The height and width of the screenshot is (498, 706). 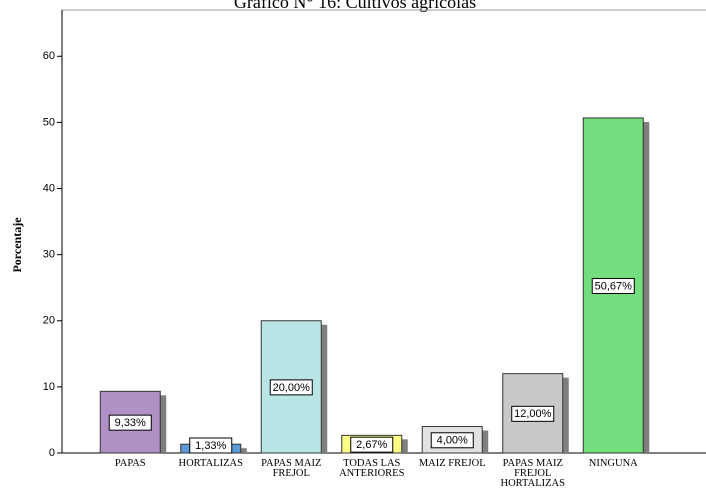 I want to click on y-tick-label: 20, so click(x=49, y=321).